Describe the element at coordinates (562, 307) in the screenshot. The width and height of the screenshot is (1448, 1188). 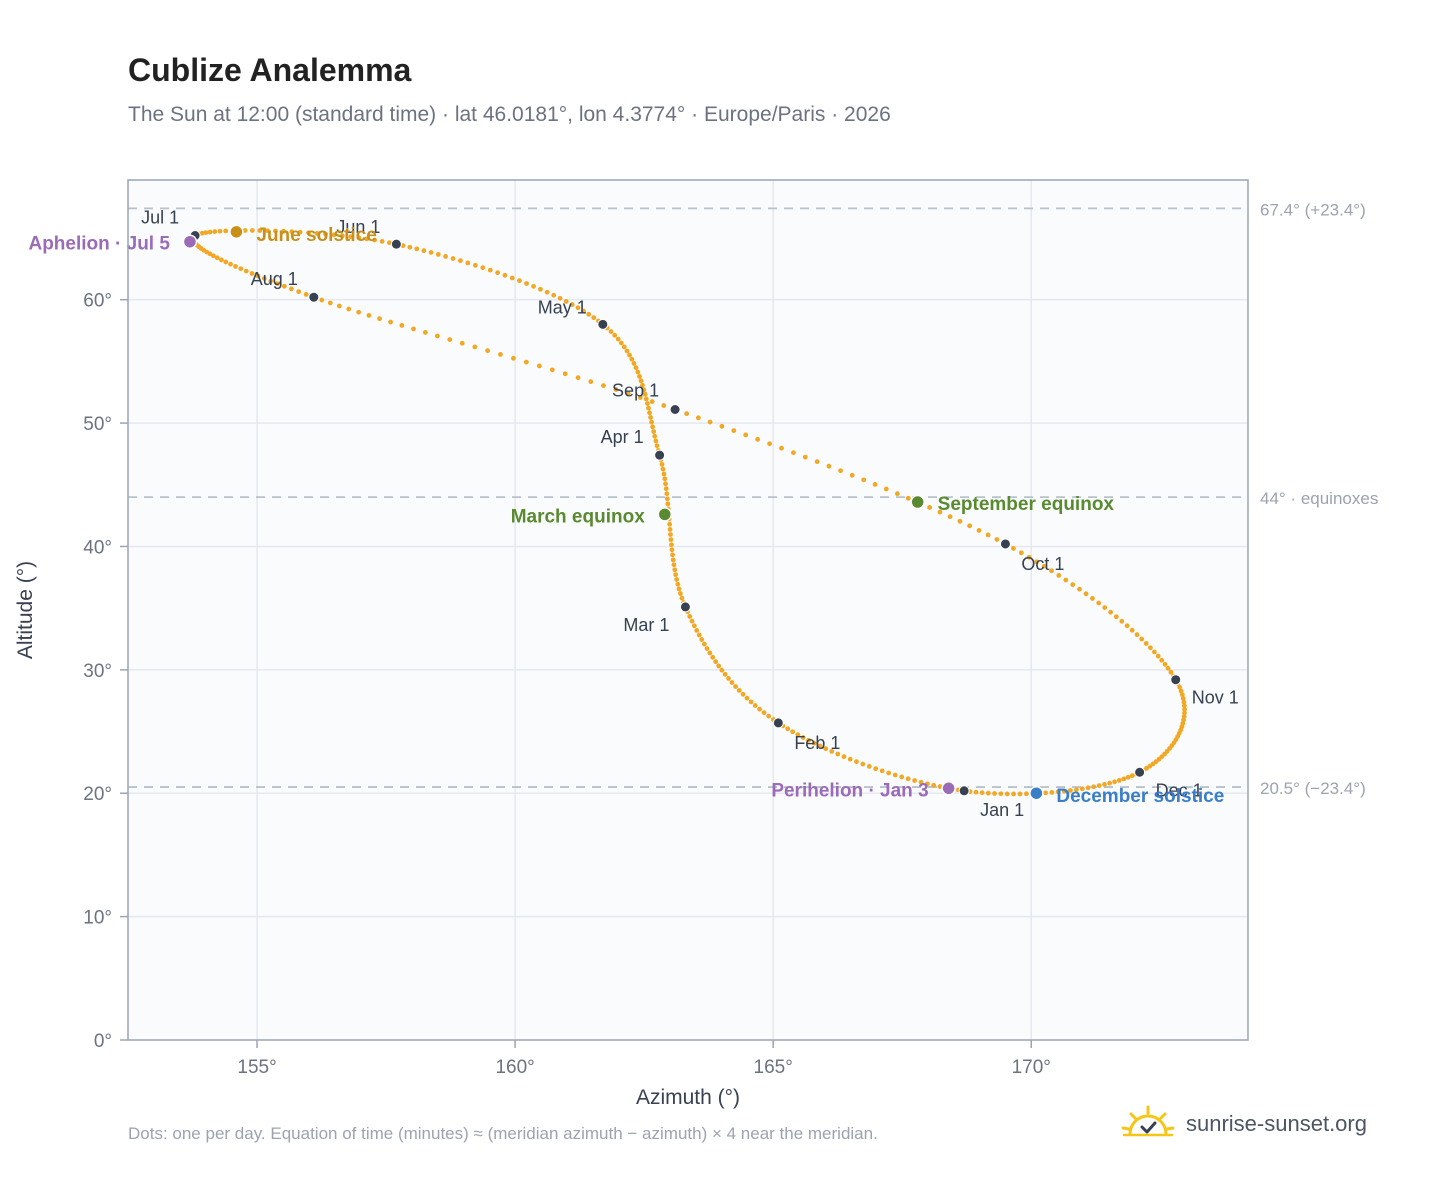
I see `month-label: May 1` at that location.